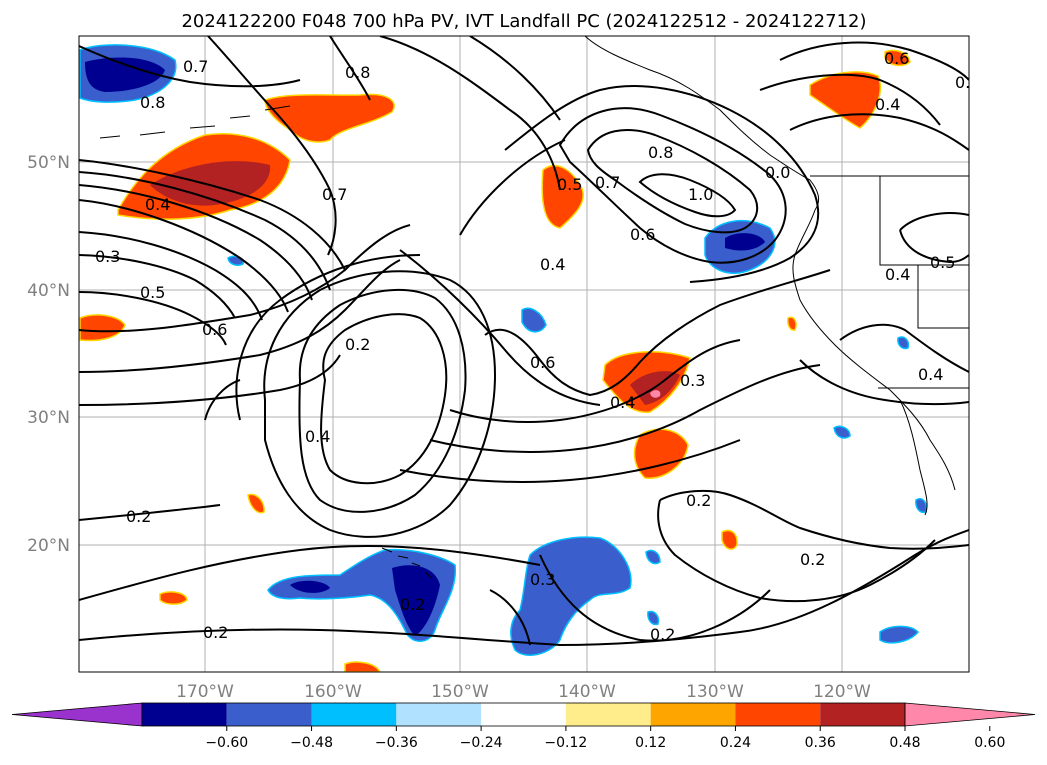 The height and width of the screenshot is (765, 1047). I want to click on colorbar-outline, so click(523, 714).